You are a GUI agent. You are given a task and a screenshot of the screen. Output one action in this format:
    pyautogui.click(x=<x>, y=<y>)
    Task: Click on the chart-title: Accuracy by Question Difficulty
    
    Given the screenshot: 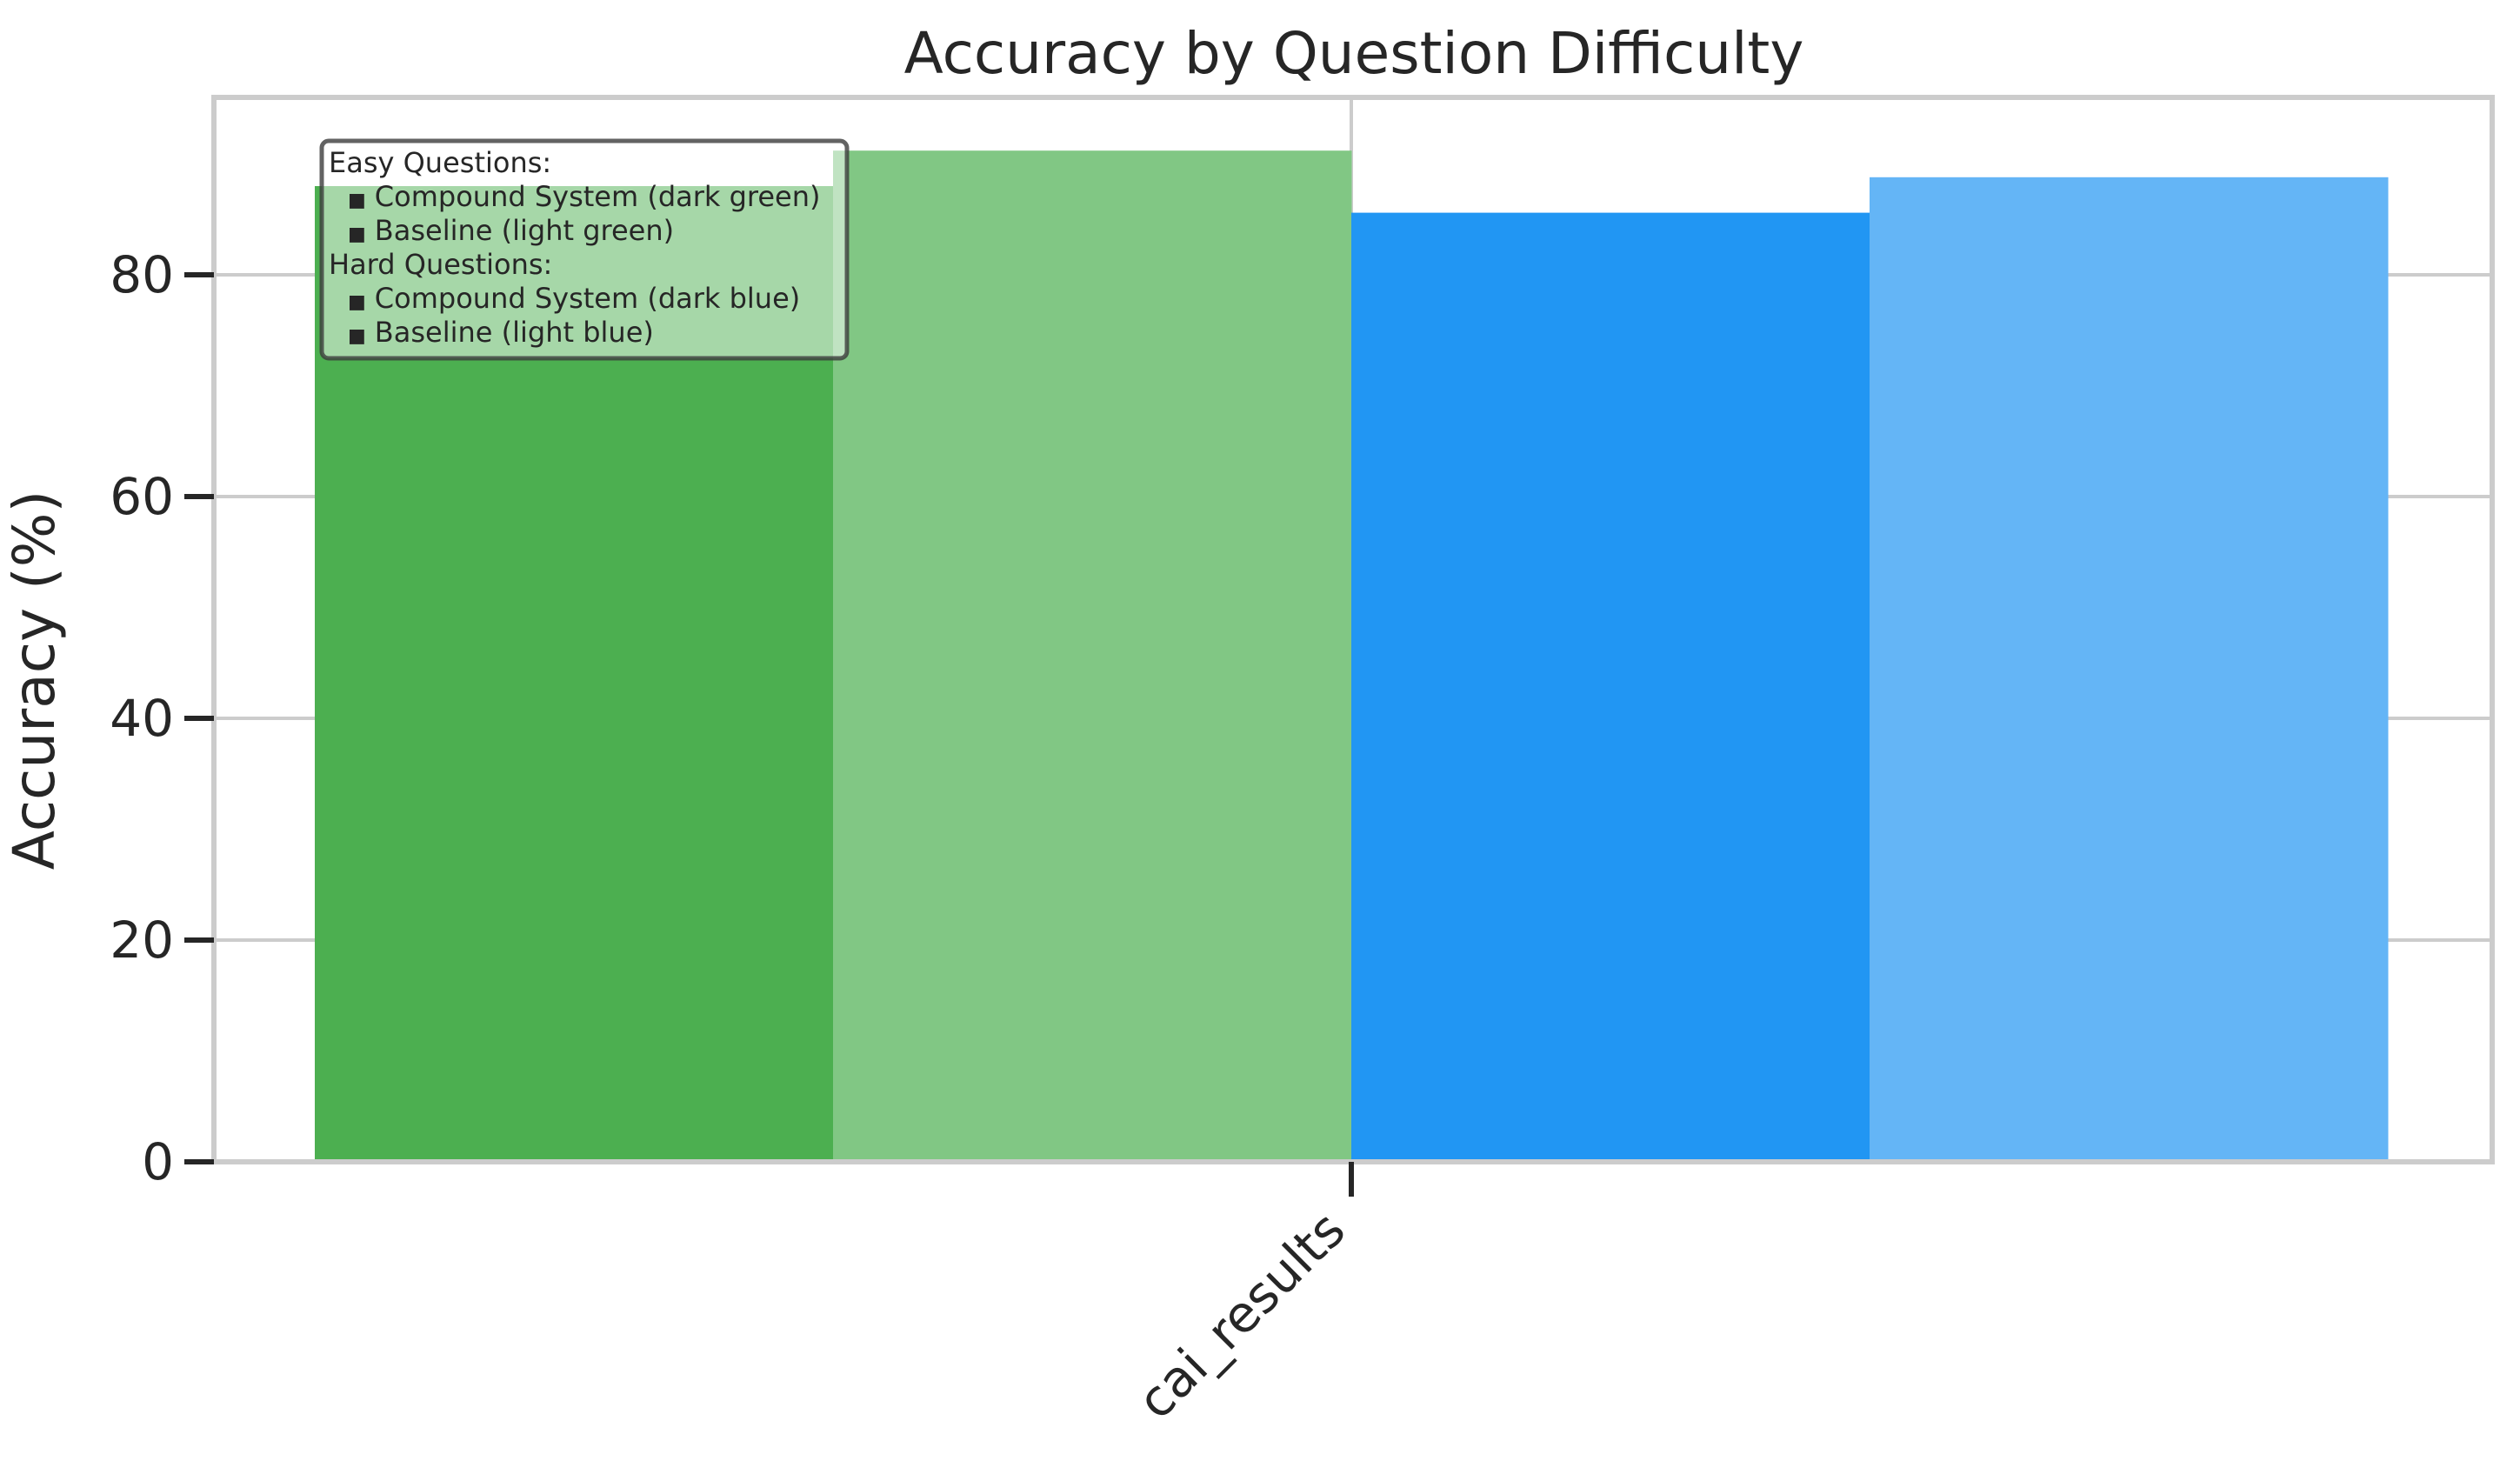 What is the action you would take?
    pyautogui.click(x=1354, y=53)
    